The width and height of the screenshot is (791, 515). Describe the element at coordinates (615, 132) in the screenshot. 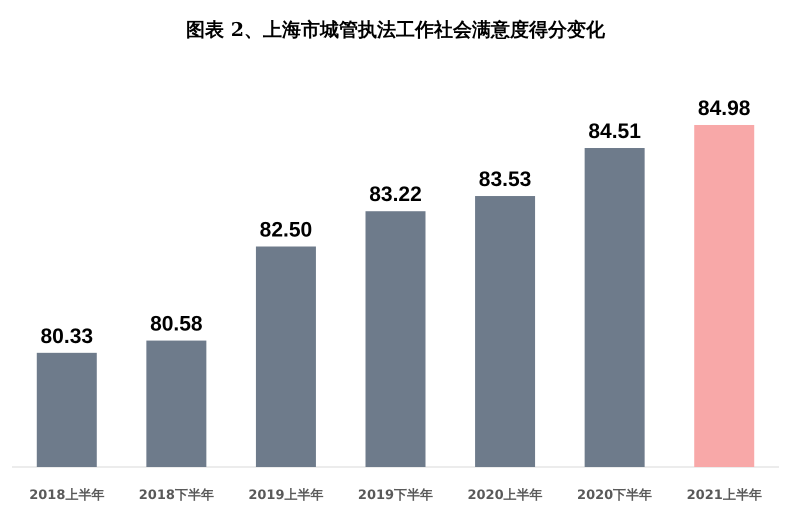

I see `data-label: 84.51` at that location.